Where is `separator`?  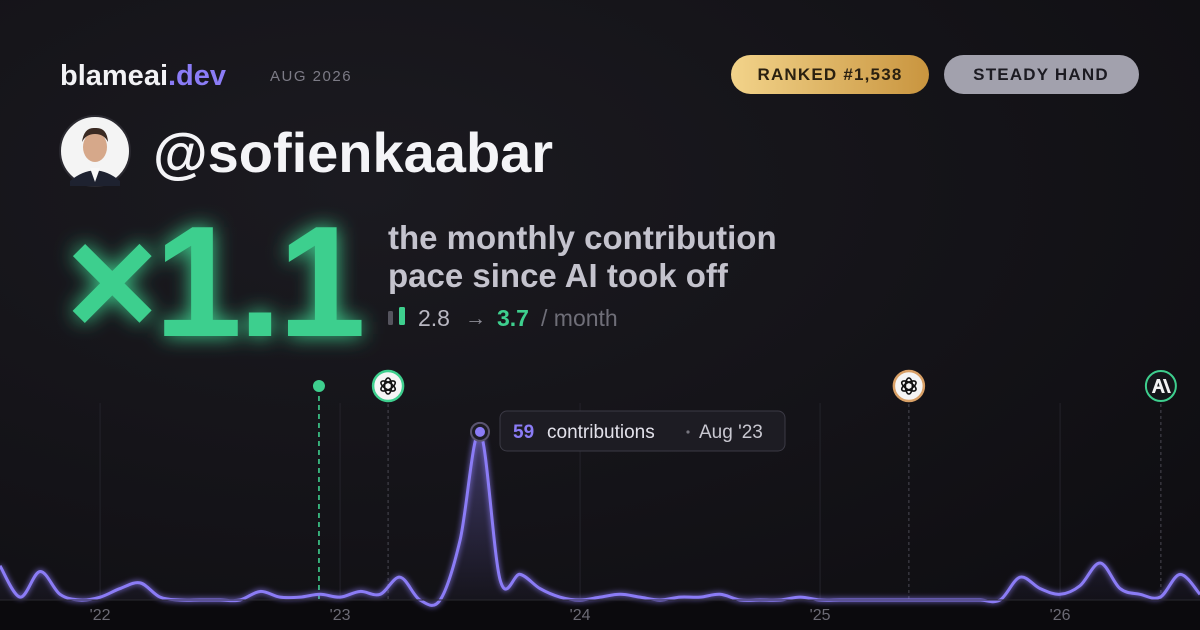
separator is located at coordinates (688, 432).